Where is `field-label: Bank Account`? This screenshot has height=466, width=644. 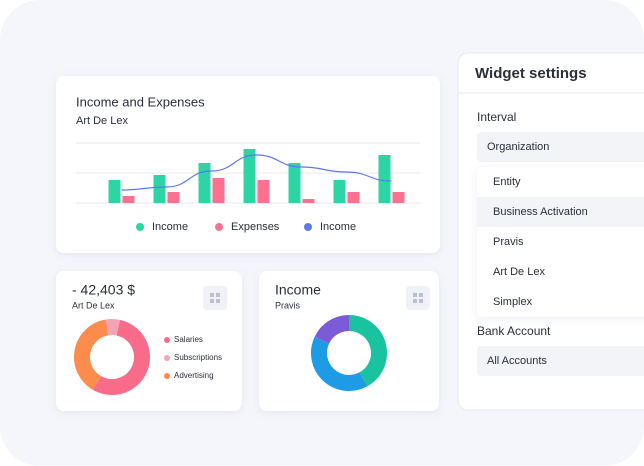 field-label: Bank Account is located at coordinates (514, 331).